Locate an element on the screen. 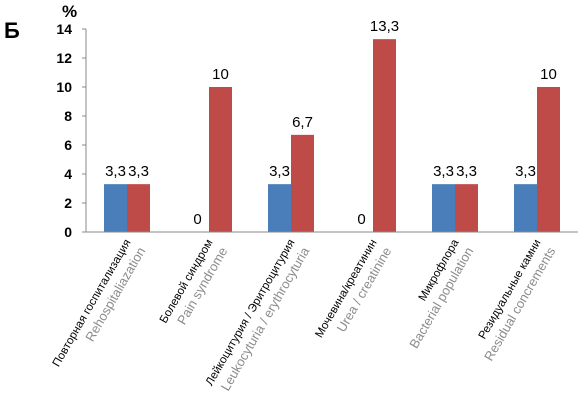  y-tick-label: 0 is located at coordinates (68, 232).